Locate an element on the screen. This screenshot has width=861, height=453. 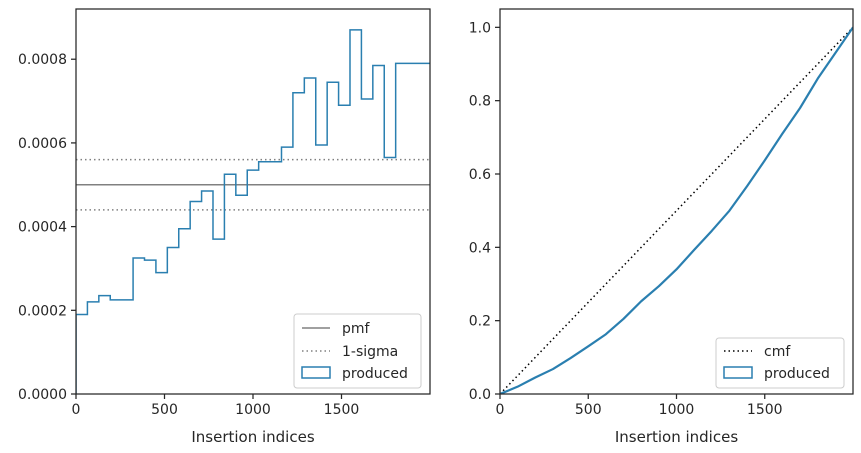
y-tick-label: 0.0 is located at coordinates (480, 395).